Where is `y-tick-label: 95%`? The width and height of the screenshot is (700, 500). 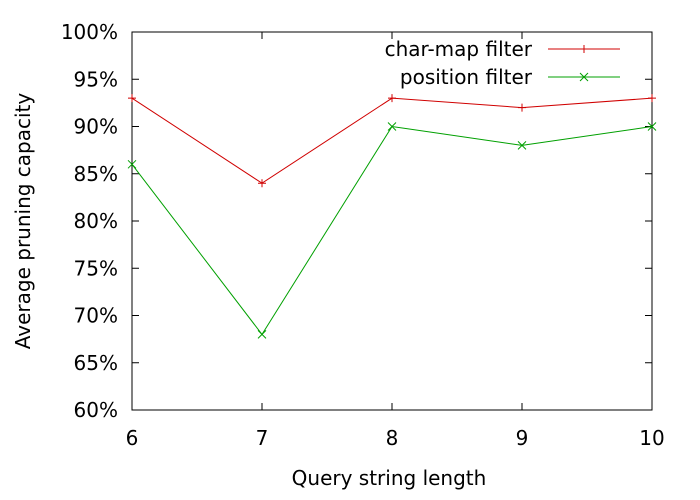 y-tick-label: 95% is located at coordinates (96, 79).